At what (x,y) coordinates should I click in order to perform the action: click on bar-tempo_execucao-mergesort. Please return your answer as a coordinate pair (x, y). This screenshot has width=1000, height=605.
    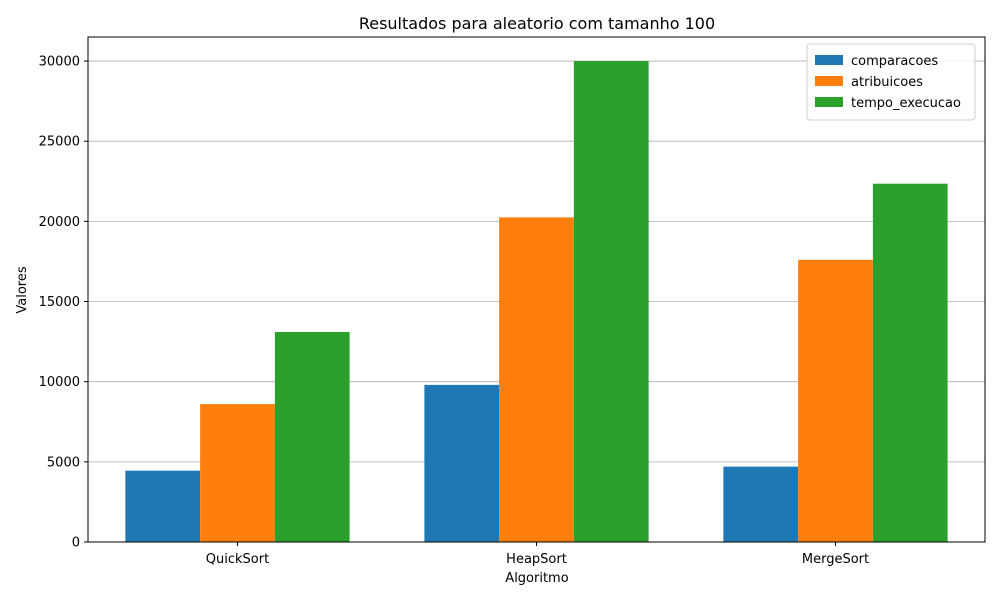
    Looking at the image, I should click on (910, 362).